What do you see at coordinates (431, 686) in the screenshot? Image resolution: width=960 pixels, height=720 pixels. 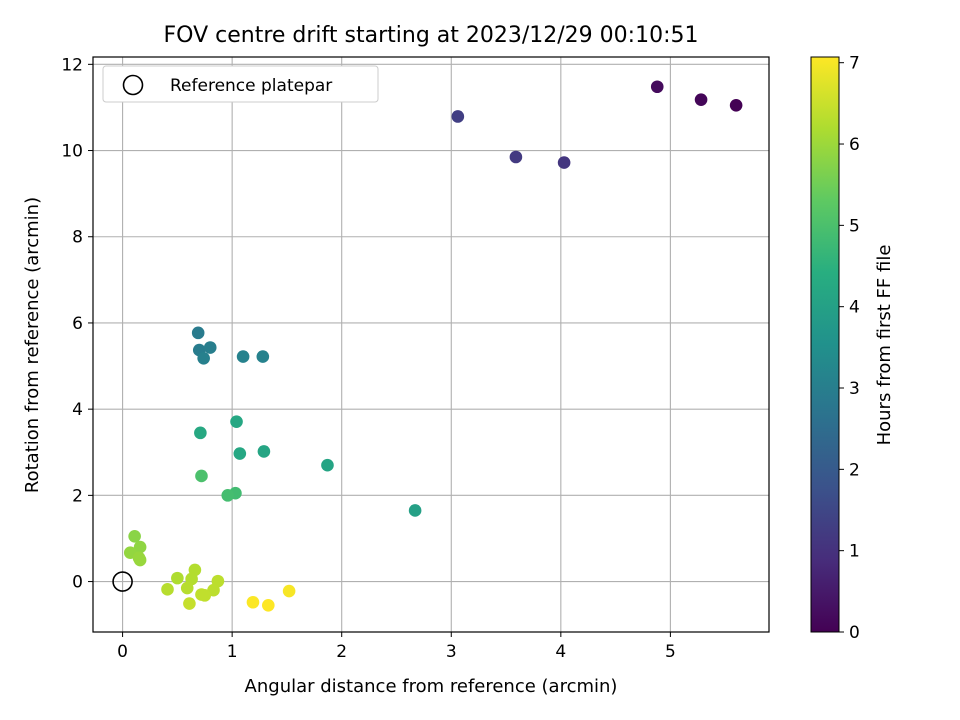 I see `x-axis-label: Angular distance from reference (arcmin)` at bounding box center [431, 686].